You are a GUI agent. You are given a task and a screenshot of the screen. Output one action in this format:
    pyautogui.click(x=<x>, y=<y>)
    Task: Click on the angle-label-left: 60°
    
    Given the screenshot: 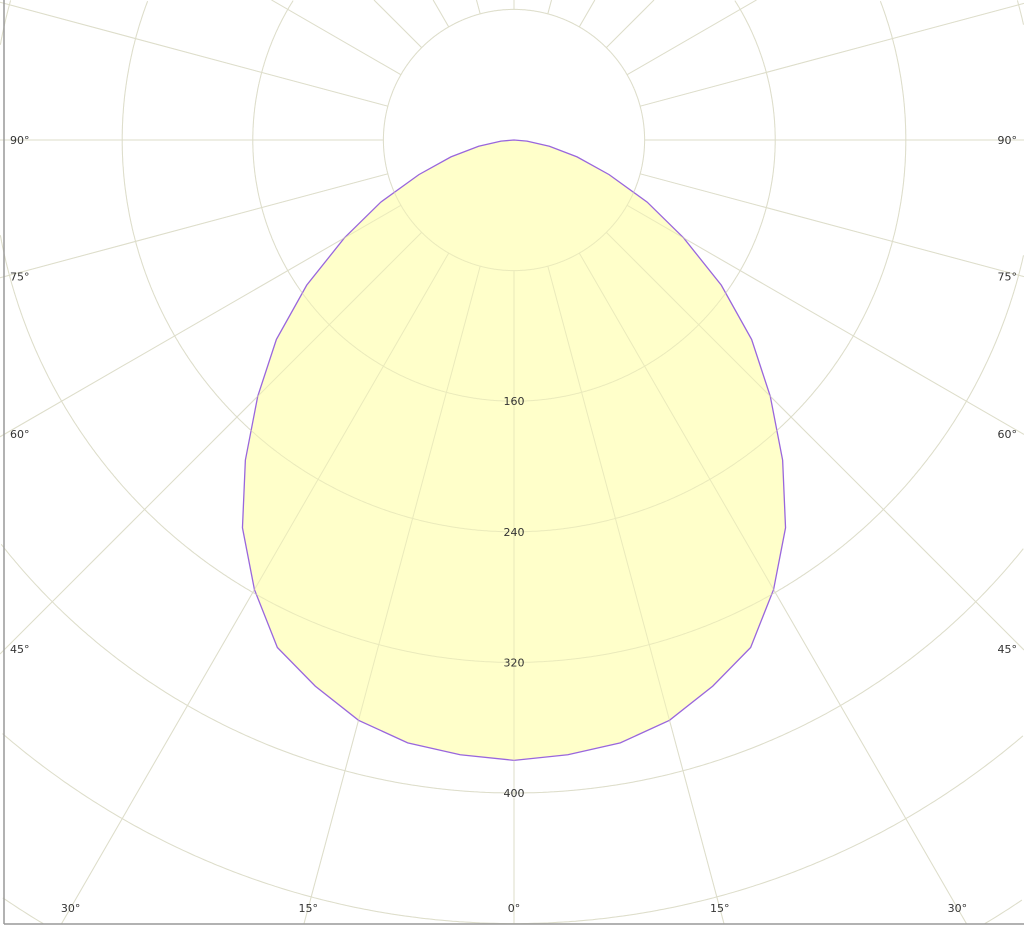 What is the action you would take?
    pyautogui.click(x=20, y=434)
    